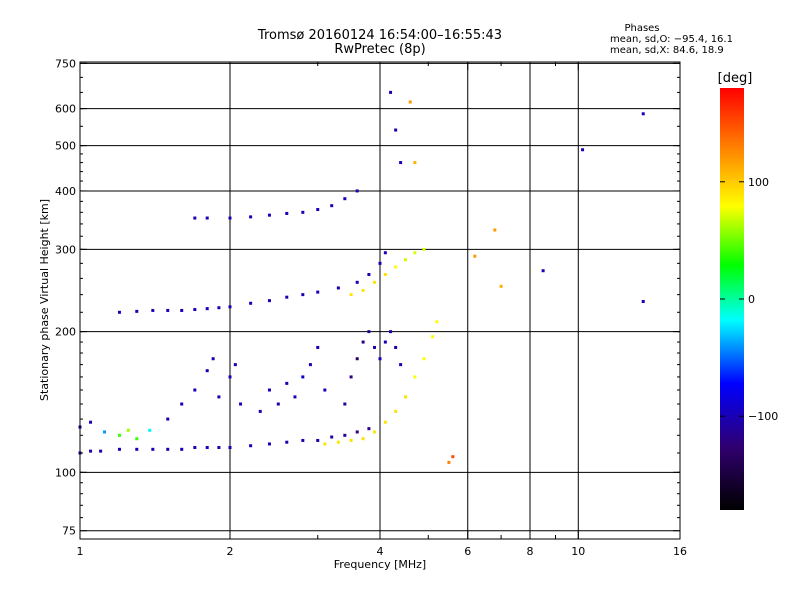 This screenshot has width=800, height=600. I want to click on y-tick-label: 400, so click(65, 191).